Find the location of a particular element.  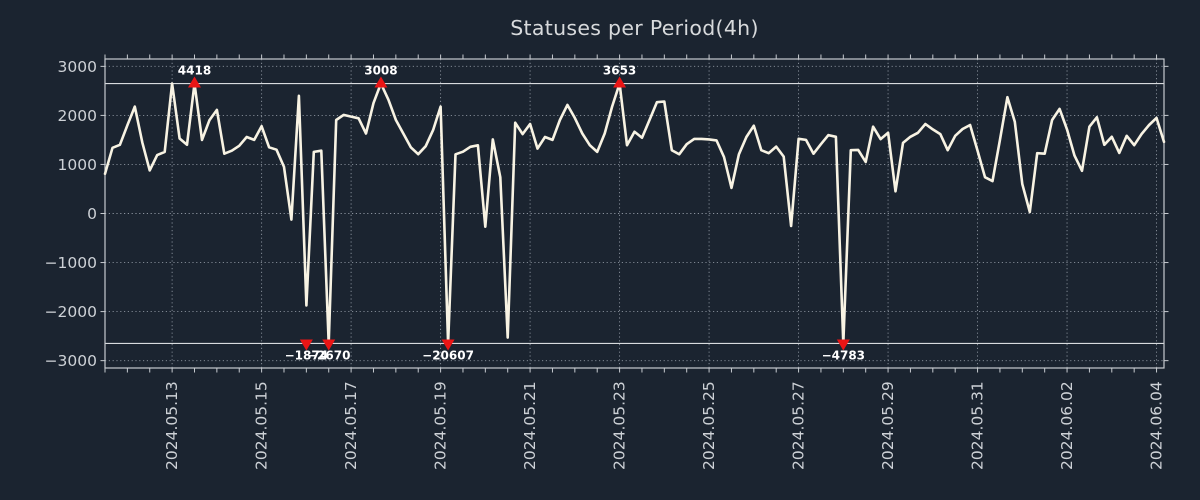

x-tick-label: 2024.05.21 is located at coordinates (530, 425).